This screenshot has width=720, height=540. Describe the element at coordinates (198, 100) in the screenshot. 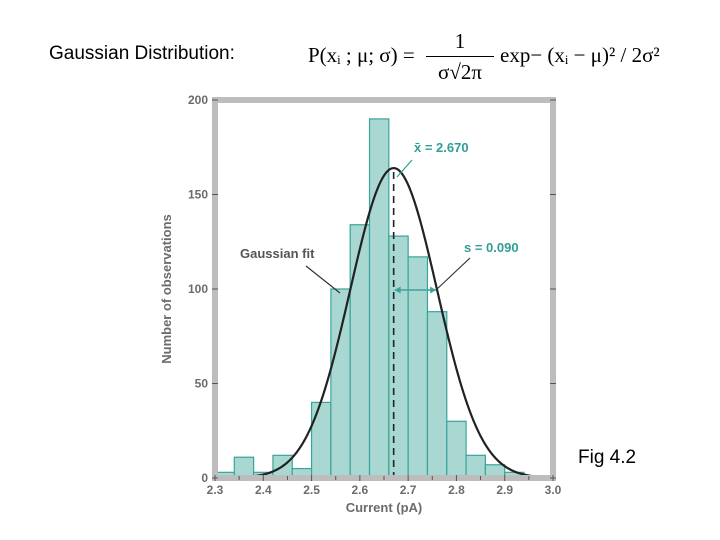

I see `y-tick-label: 200` at that location.